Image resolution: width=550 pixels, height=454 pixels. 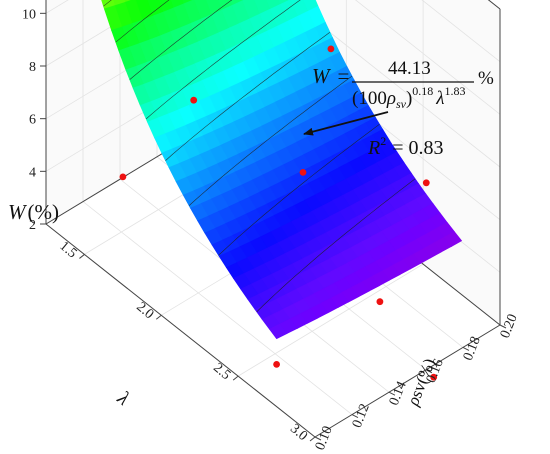 I want to click on y-tick-label: 0.10, so click(x=324, y=438).